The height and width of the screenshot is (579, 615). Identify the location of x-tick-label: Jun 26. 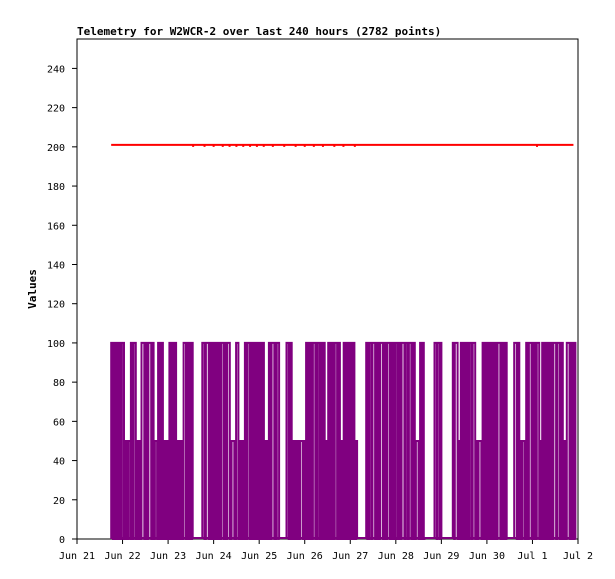
(305, 556).